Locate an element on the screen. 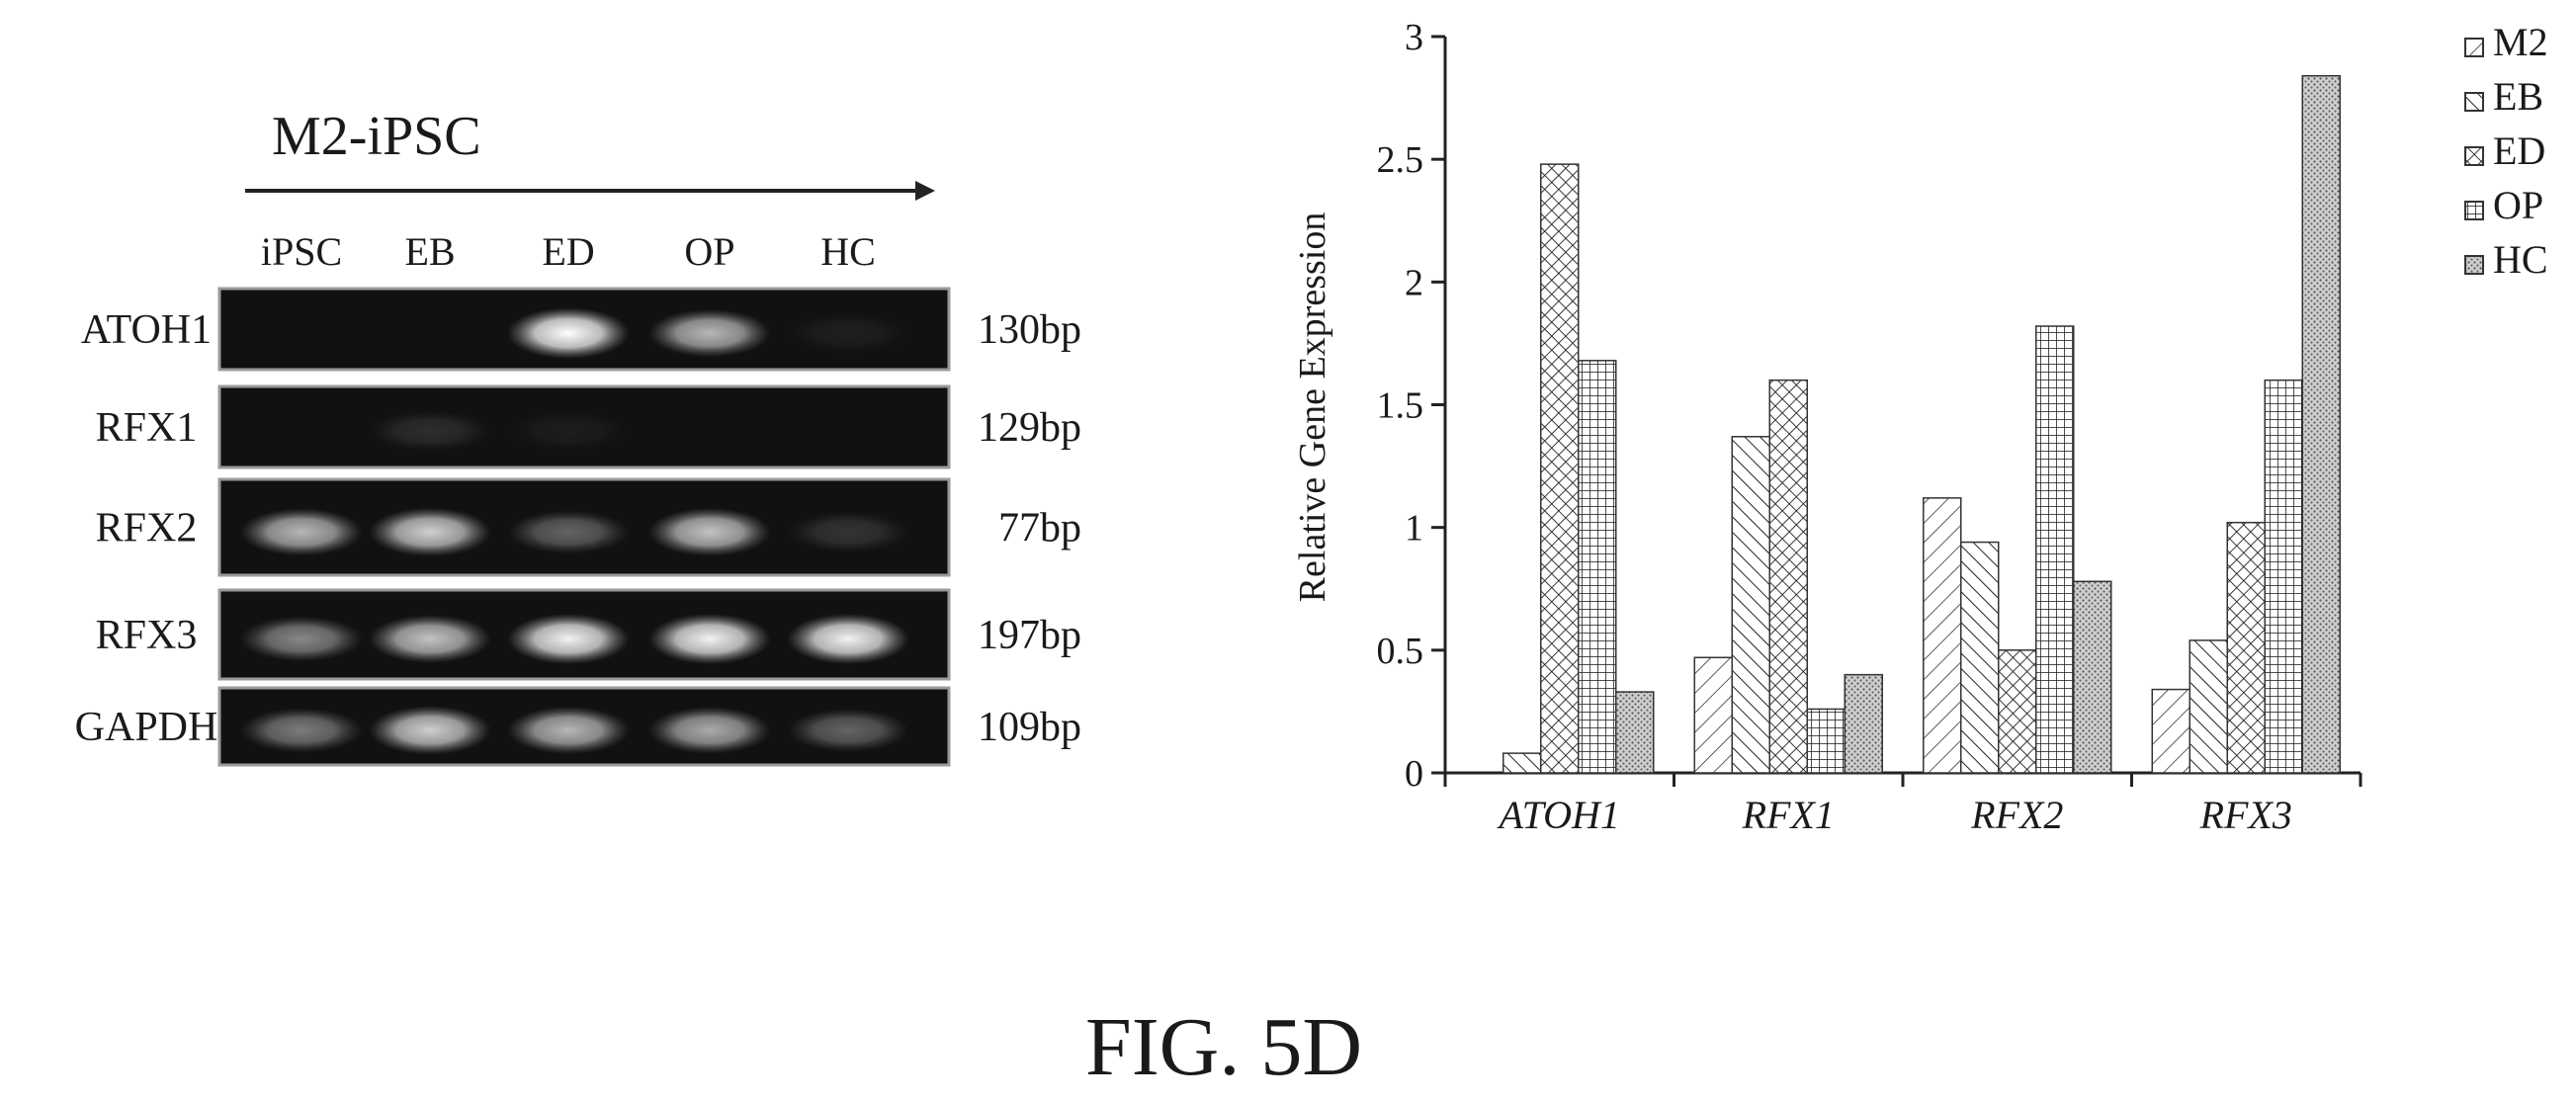 This screenshot has height=1102, width=2576. legend-swatch-eb is located at coordinates (2474, 102).